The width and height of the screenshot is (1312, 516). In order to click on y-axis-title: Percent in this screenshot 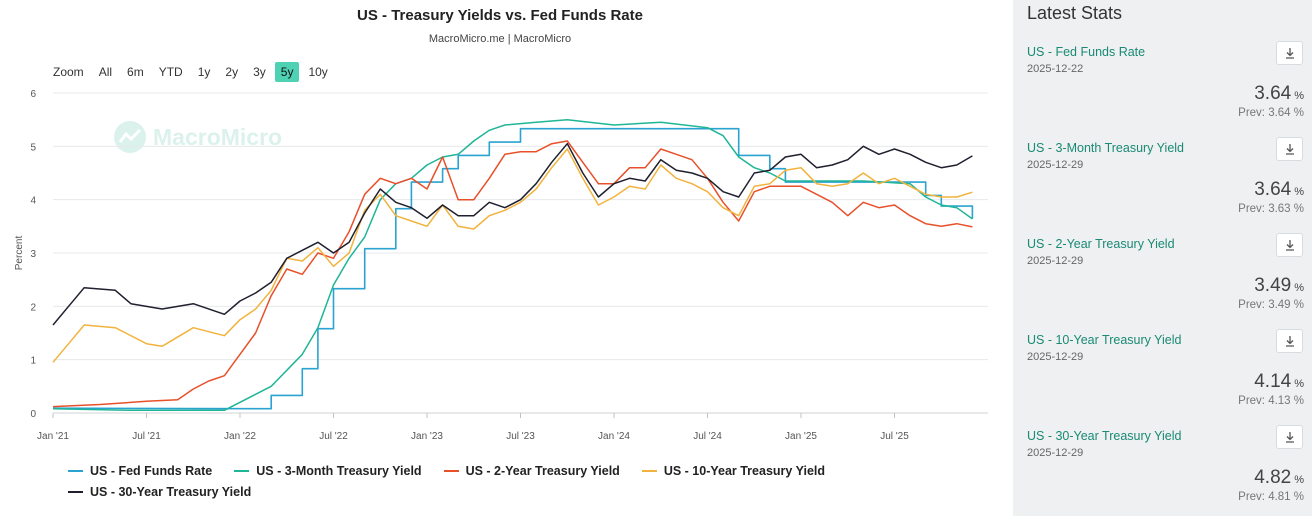, I will do `click(19, 253)`.